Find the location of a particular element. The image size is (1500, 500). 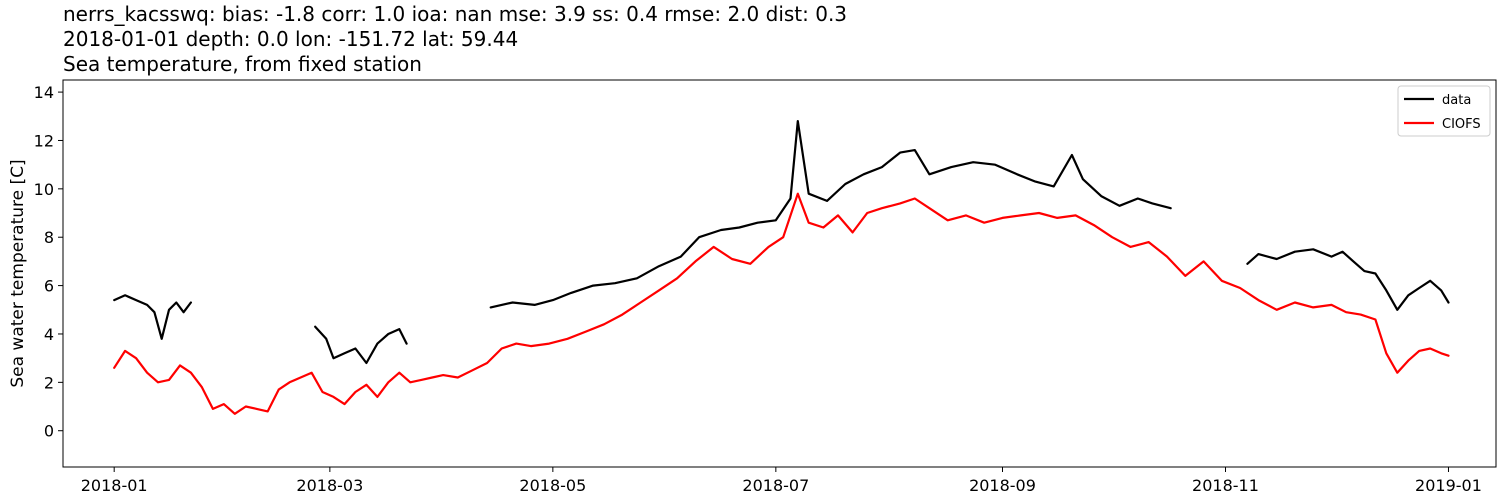

y-tick-label: 6 is located at coordinates (49, 286).